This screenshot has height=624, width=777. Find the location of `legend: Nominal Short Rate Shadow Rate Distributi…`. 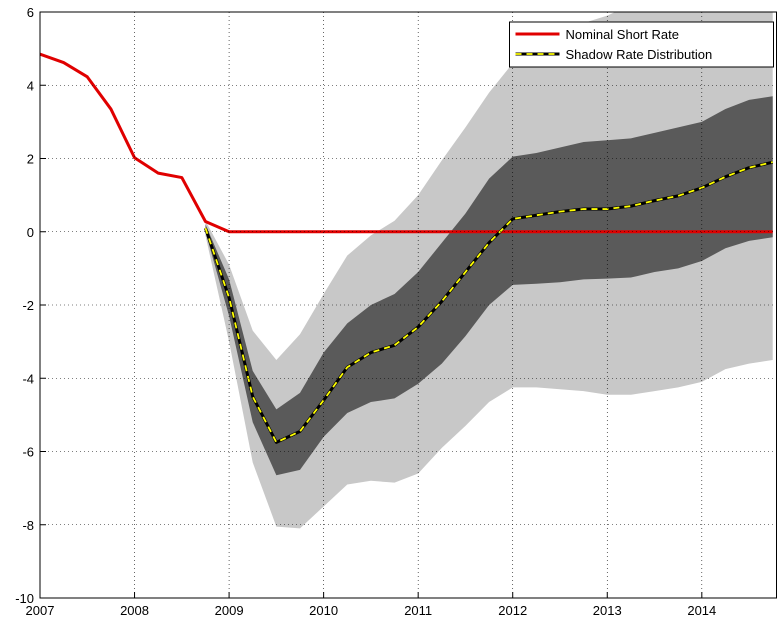

legend: Nominal Short Rate Shadow Rate Distributi… is located at coordinates (641, 44).